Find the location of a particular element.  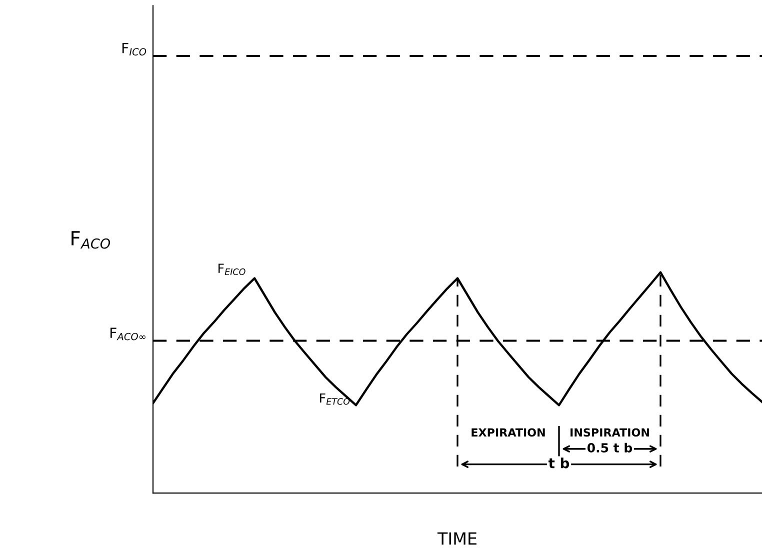

ref-line-label: F$_{ACO∞}$ is located at coordinates (128, 334).